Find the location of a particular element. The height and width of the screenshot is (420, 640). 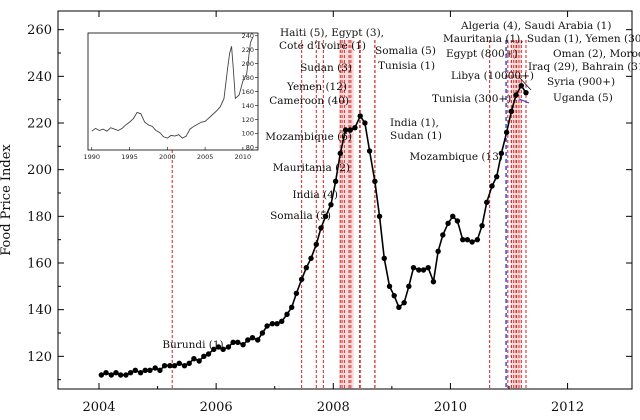

y-tick-label: 200 is located at coordinates (39, 170).